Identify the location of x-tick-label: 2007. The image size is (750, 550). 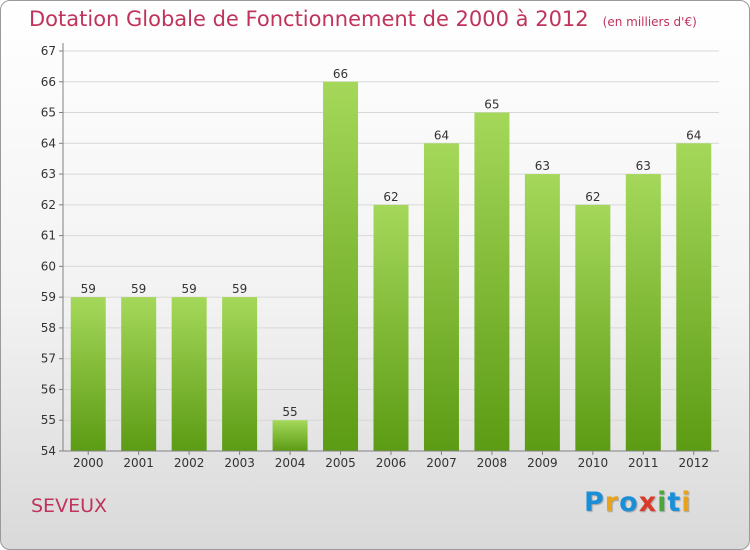
(441, 463).